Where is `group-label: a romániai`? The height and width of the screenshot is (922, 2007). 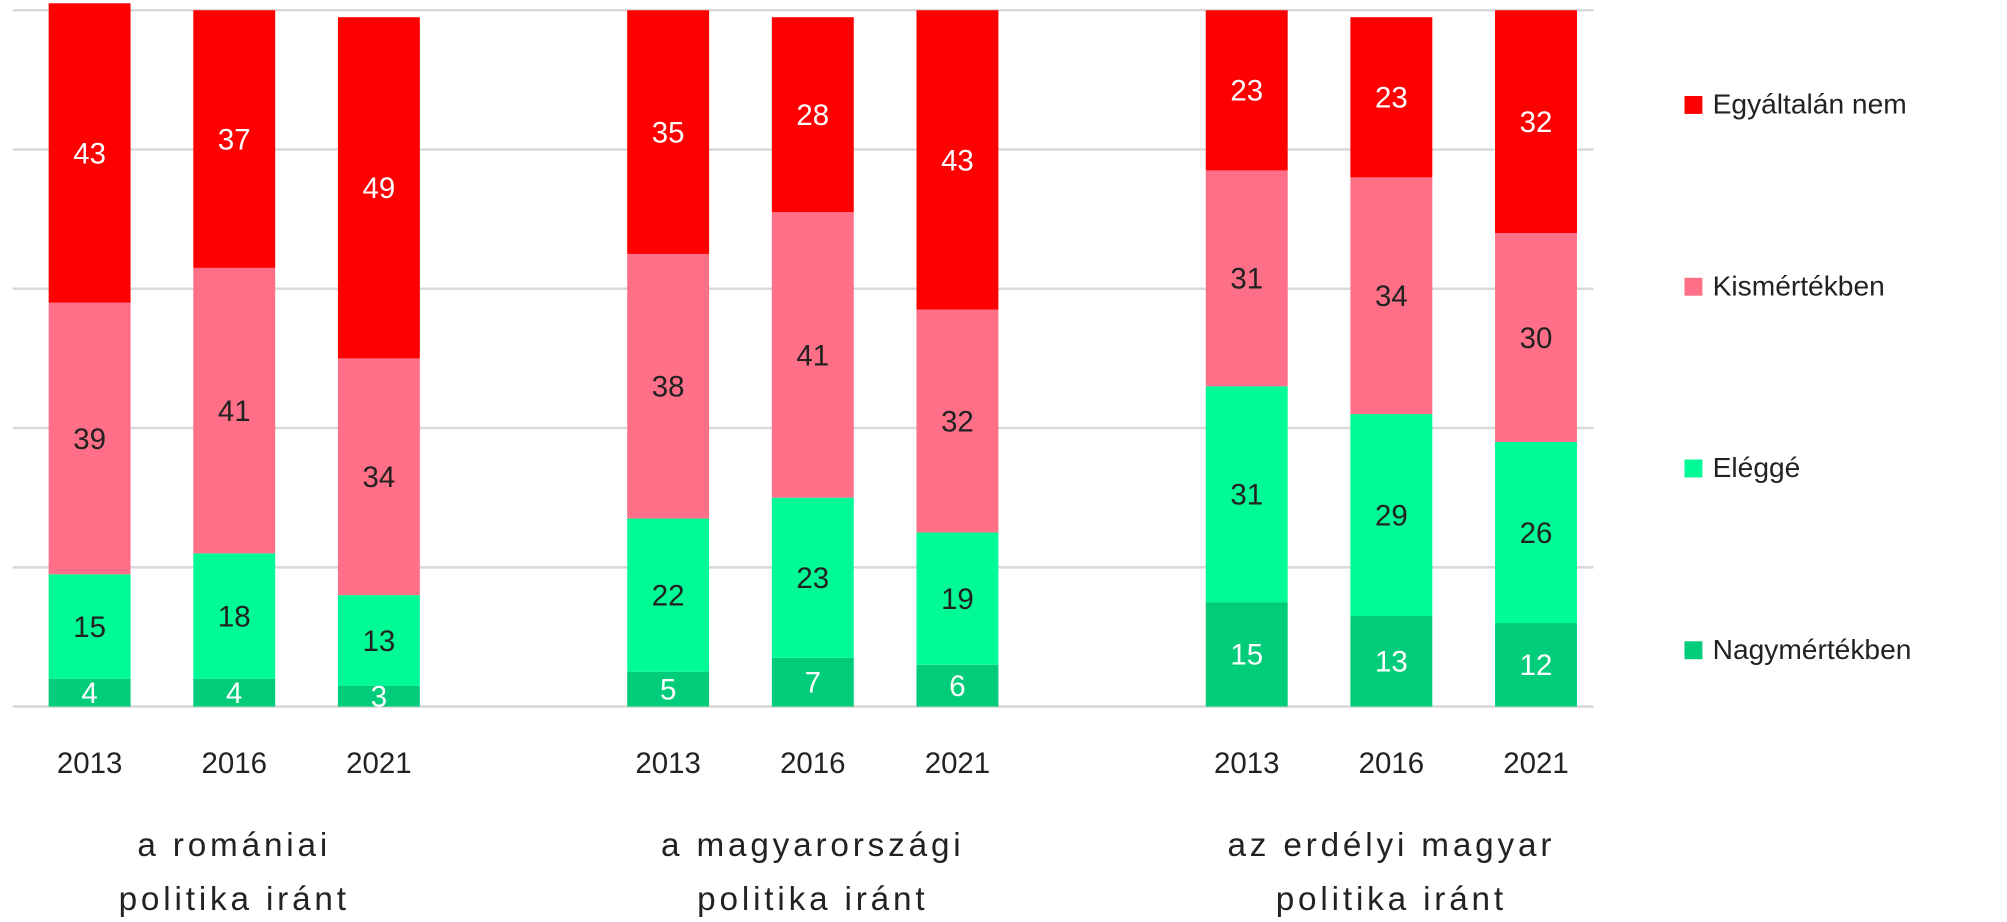
group-label: a romániai is located at coordinates (234, 845).